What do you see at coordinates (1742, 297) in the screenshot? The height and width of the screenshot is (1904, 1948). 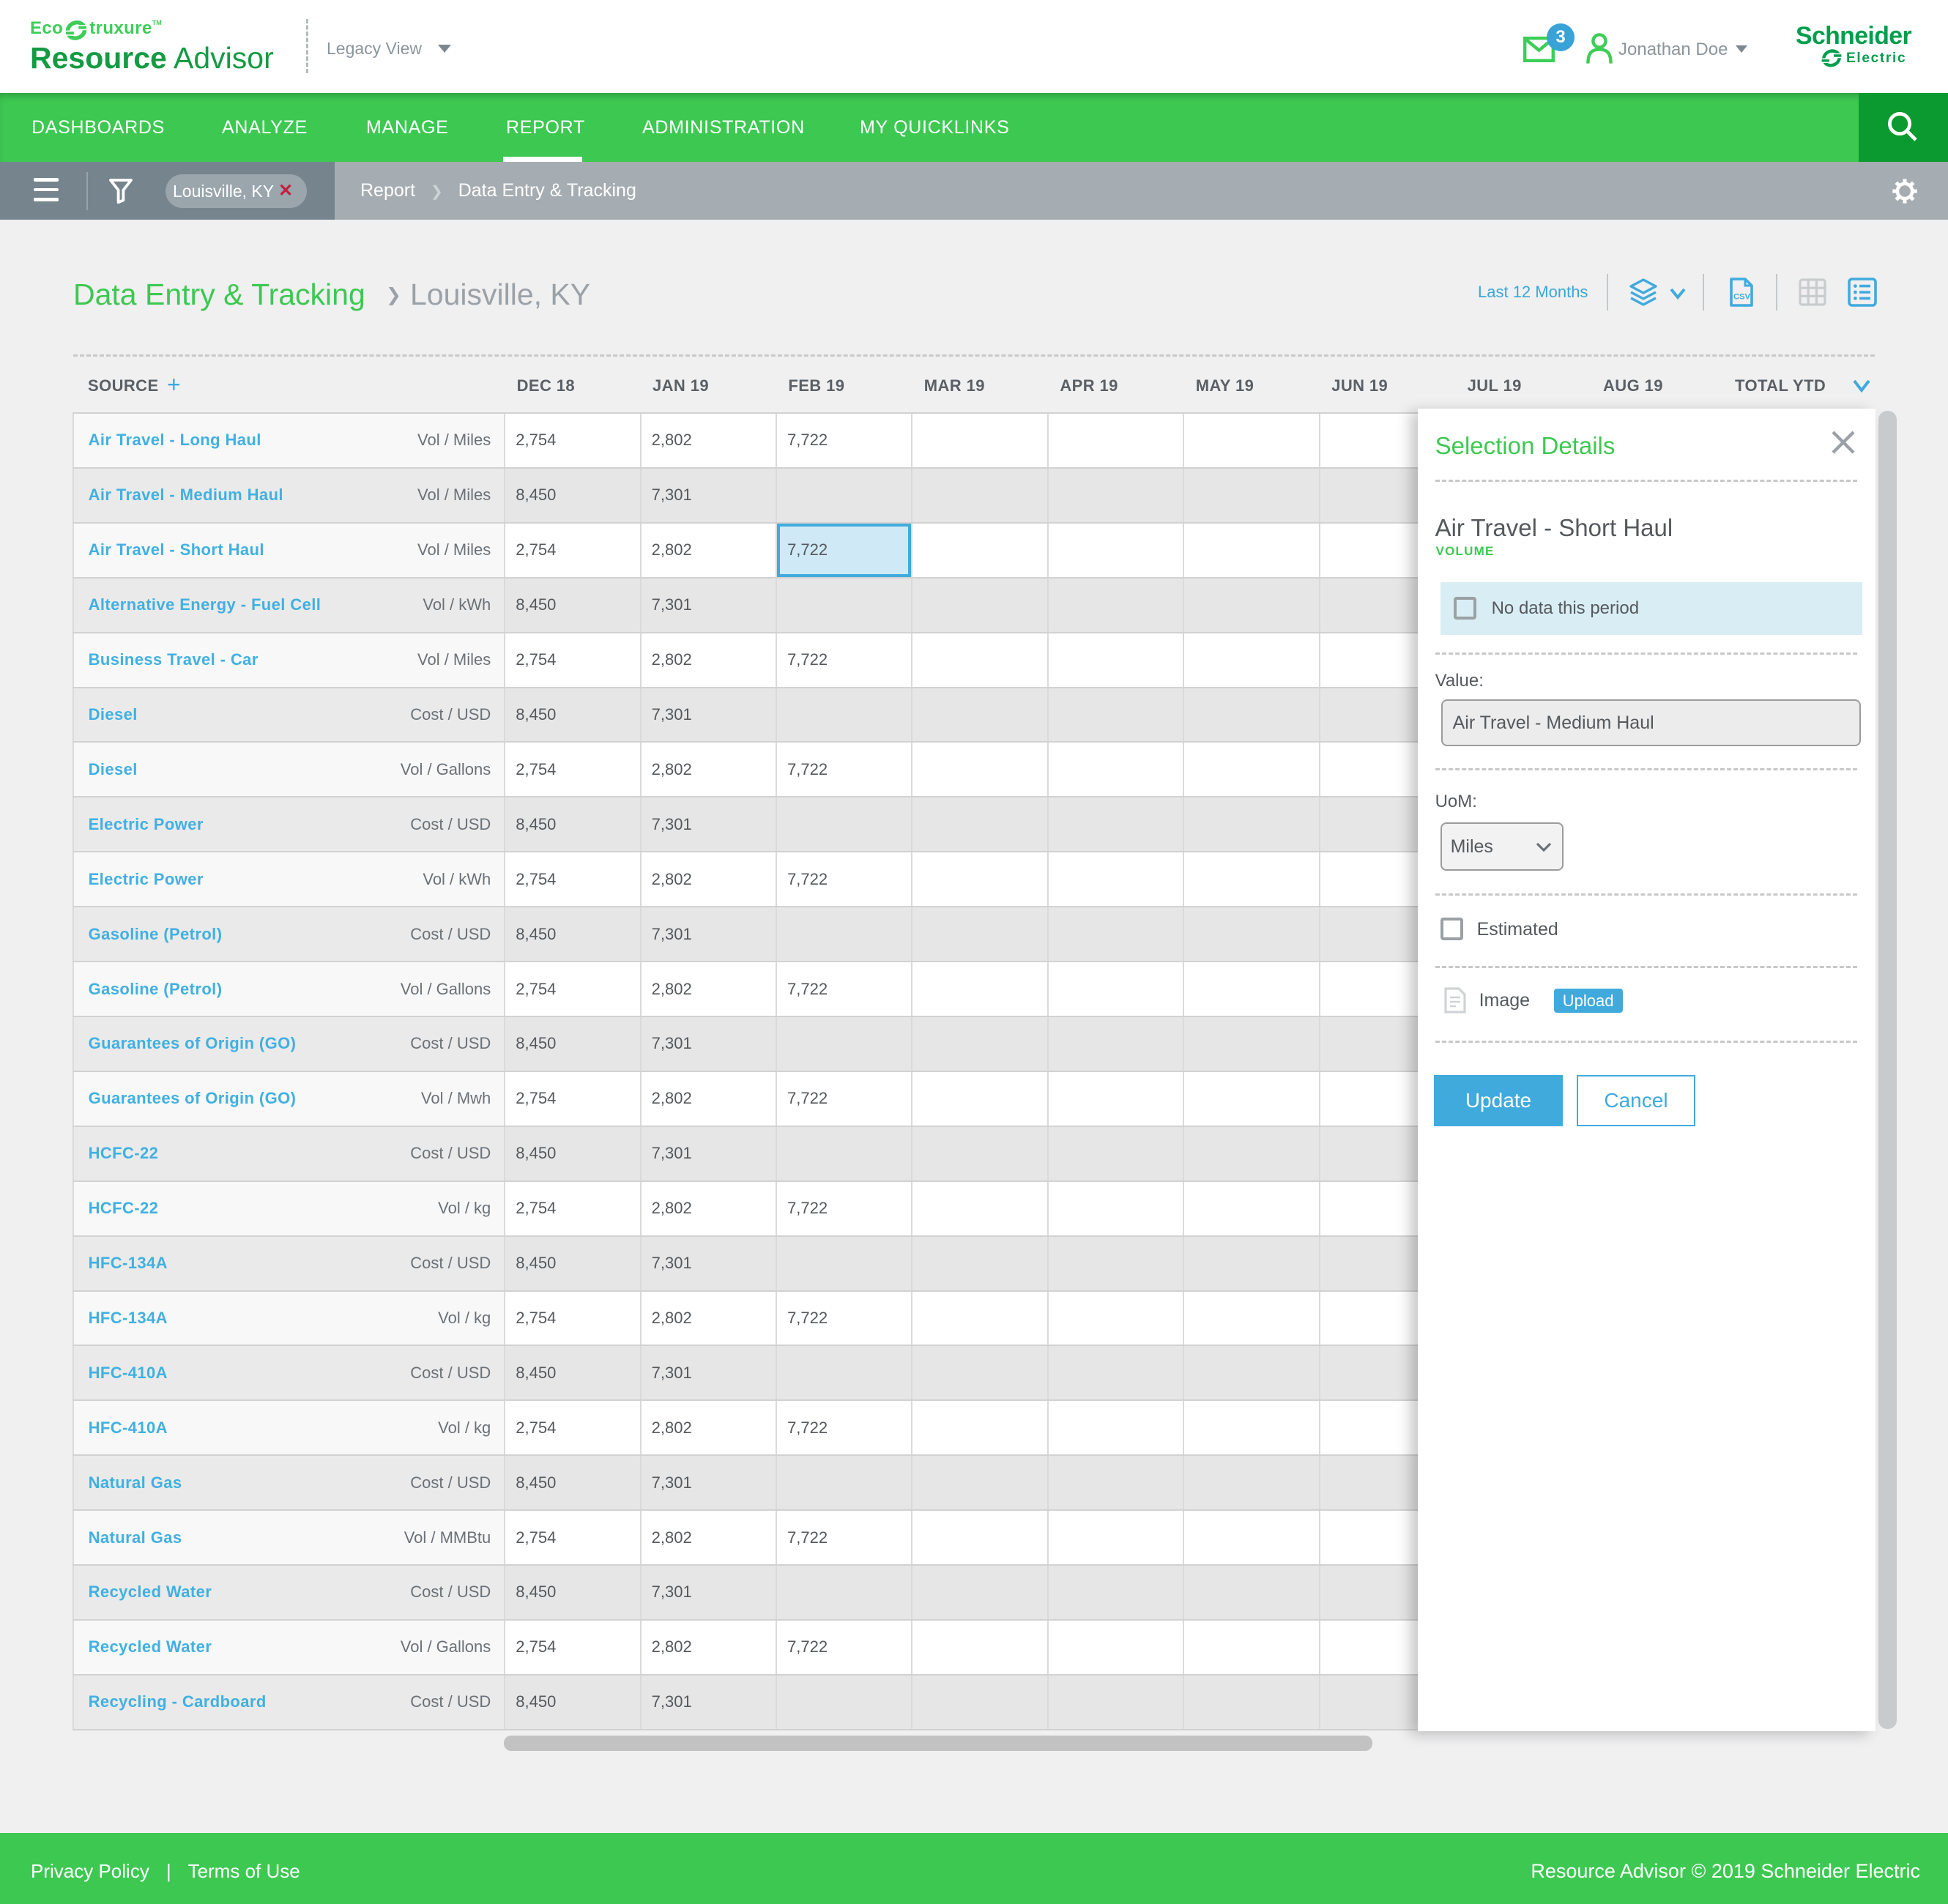 I see `svg-text: CSV` at bounding box center [1742, 297].